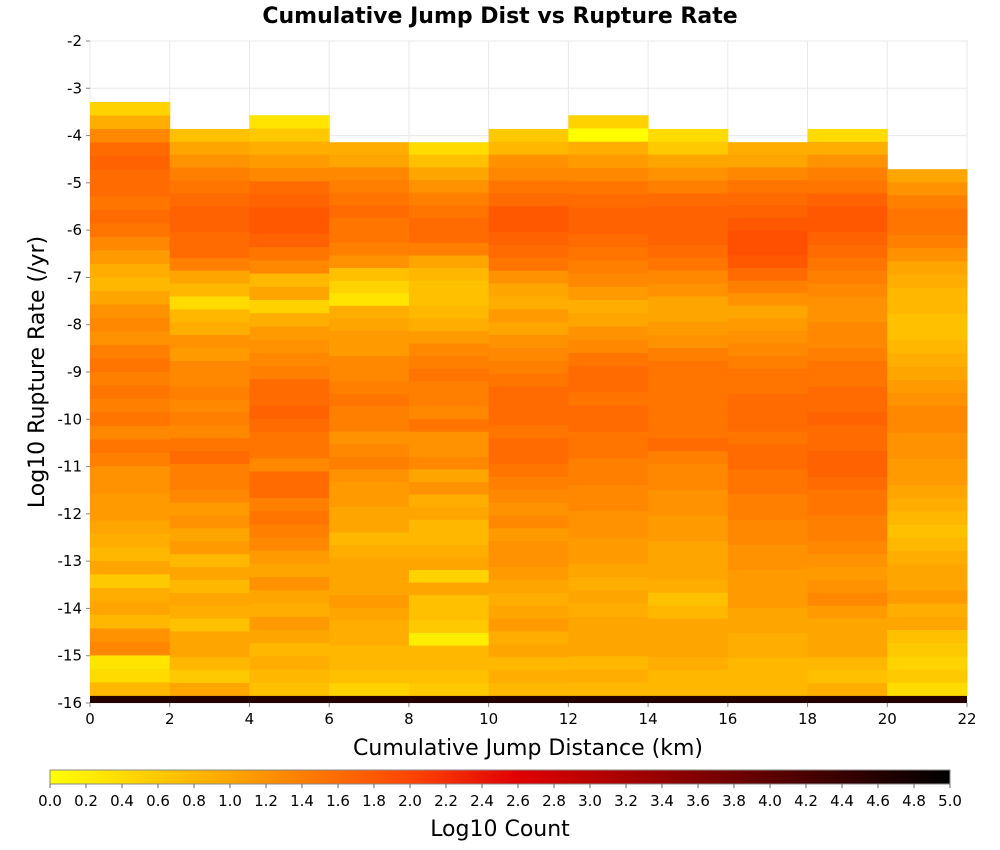 This screenshot has height=850, width=1000. What do you see at coordinates (50, 801) in the screenshot?
I see `colorbar-tick-label: 0.0` at bounding box center [50, 801].